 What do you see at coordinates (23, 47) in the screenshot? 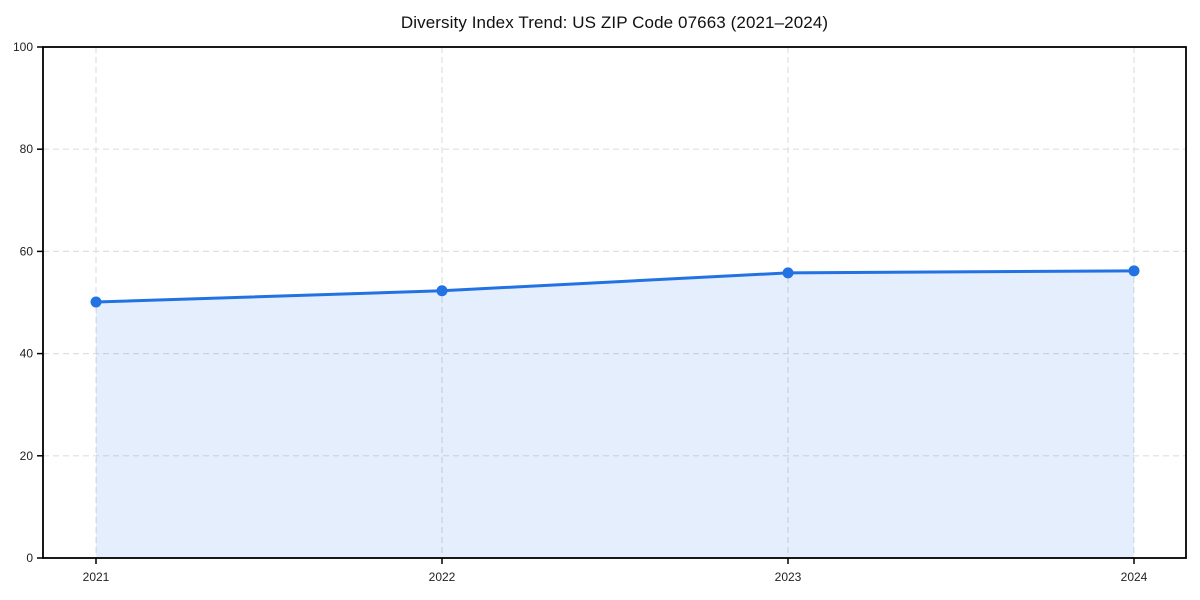
I see `y-tick-label: 100` at bounding box center [23, 47].